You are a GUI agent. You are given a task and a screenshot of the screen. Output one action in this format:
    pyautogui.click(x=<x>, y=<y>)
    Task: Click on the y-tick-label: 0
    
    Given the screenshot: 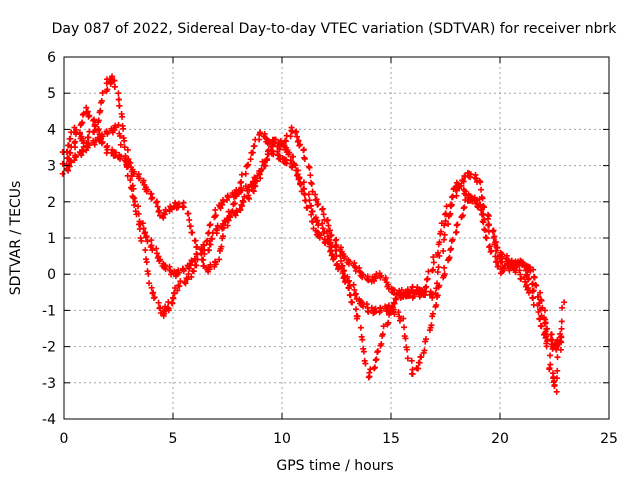 What is the action you would take?
    pyautogui.click(x=51, y=275)
    